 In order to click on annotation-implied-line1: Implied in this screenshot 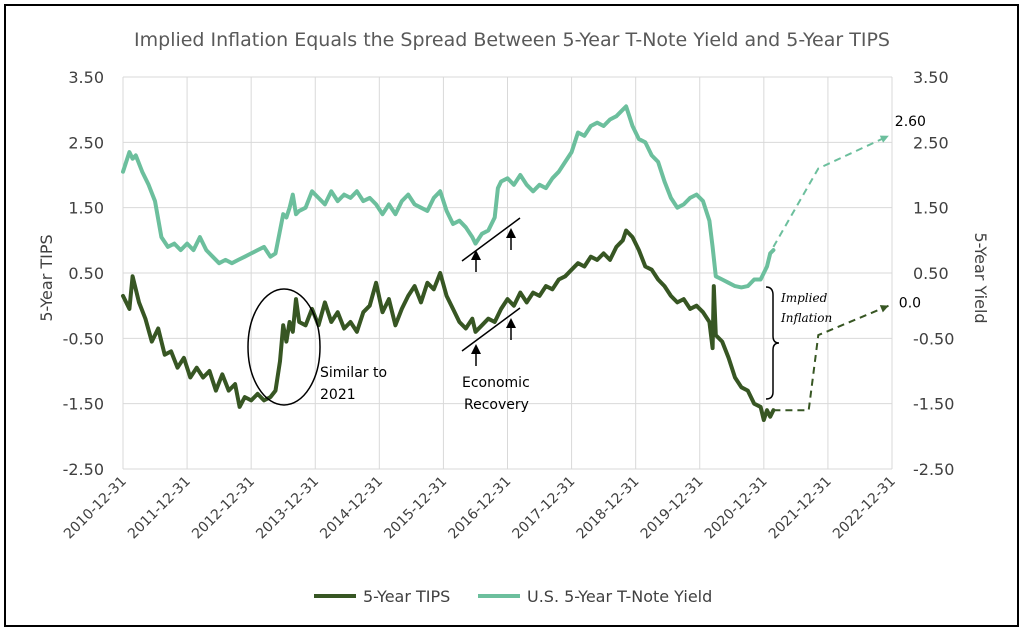, I will do `click(804, 298)`.